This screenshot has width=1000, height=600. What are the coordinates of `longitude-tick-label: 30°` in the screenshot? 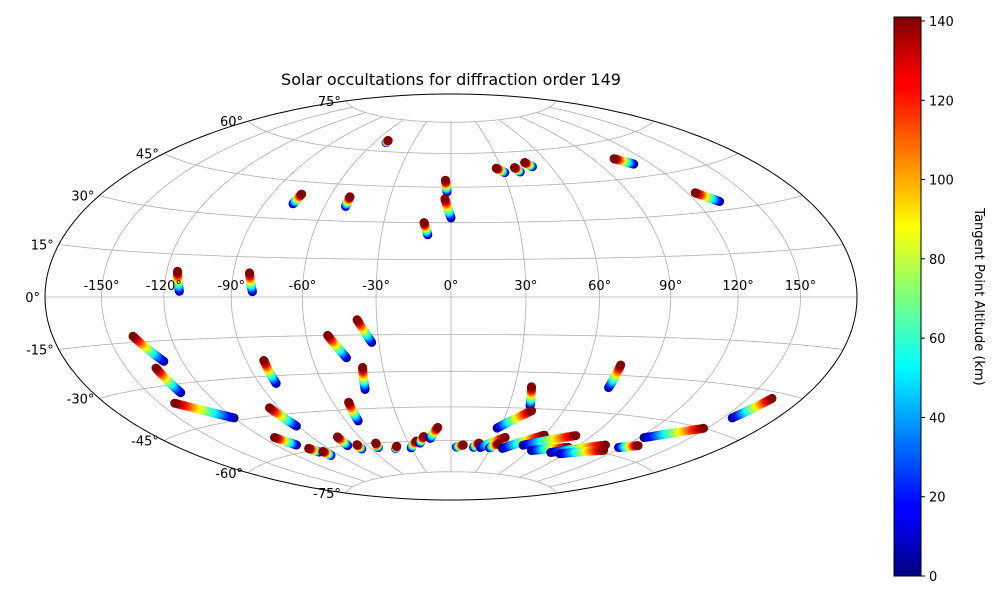 It's located at (525, 286).